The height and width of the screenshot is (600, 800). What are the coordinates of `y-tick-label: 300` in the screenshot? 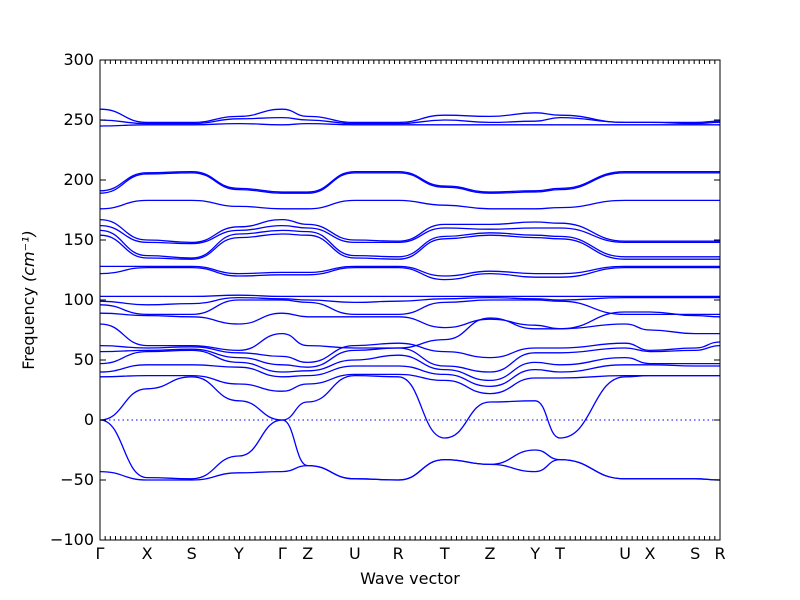 It's located at (78, 59).